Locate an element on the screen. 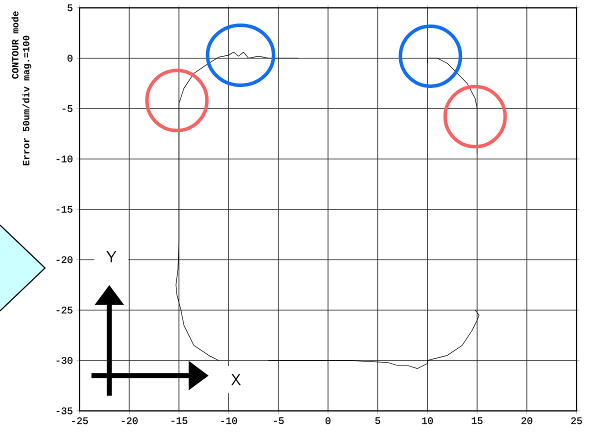  x-tick-label: 25 is located at coordinates (576, 420).